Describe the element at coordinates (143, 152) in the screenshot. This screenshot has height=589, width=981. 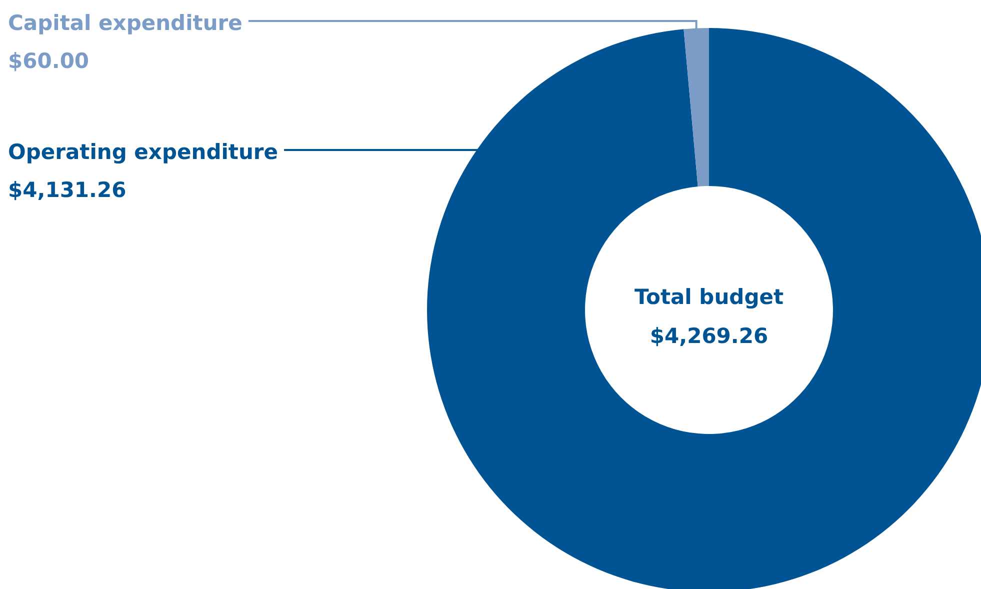
I see `slice-label: Operating expenditure` at that location.